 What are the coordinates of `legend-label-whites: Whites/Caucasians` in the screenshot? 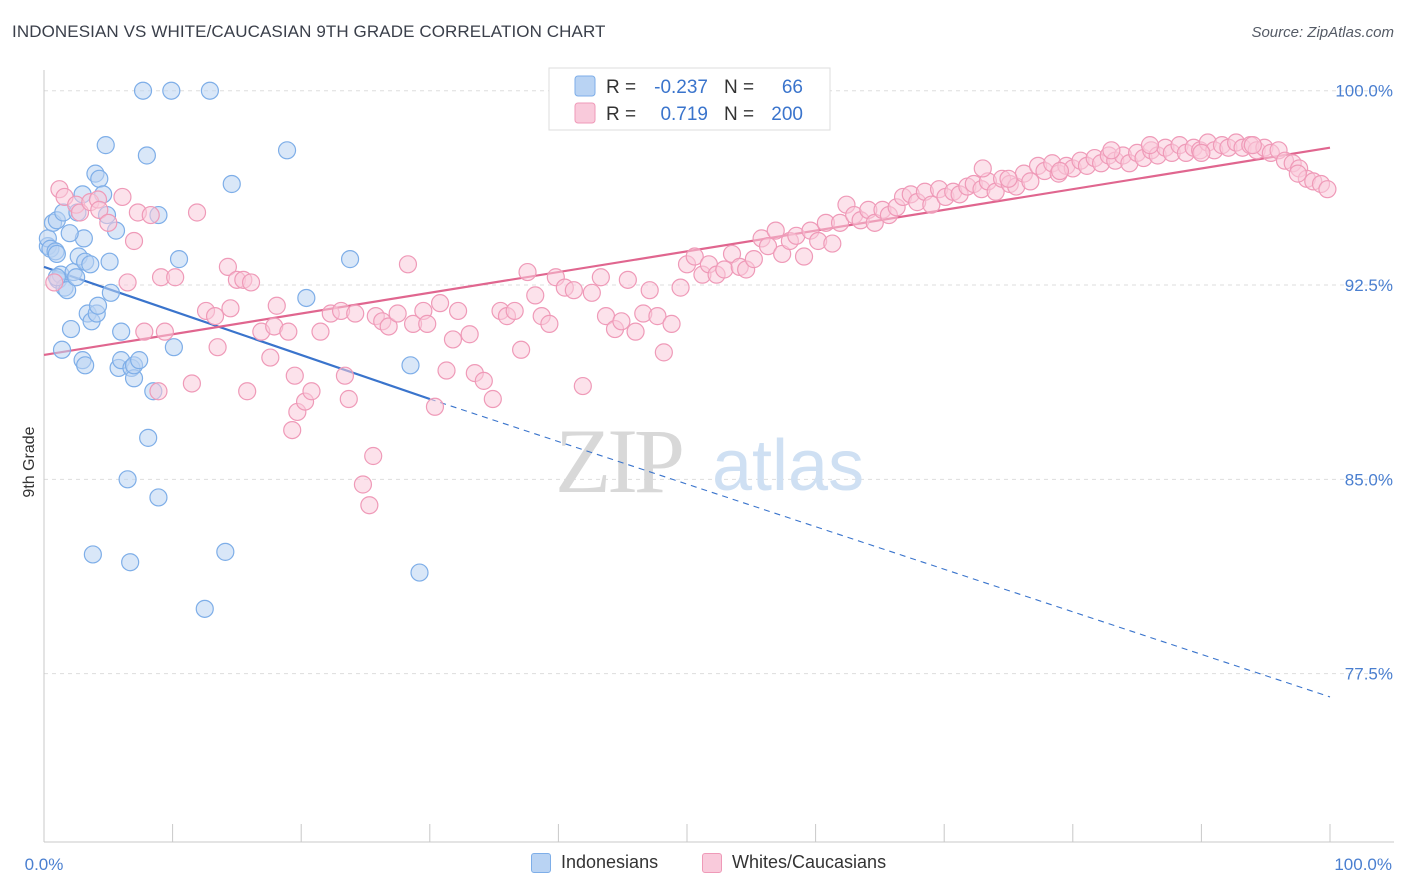 It's located at (809, 862).